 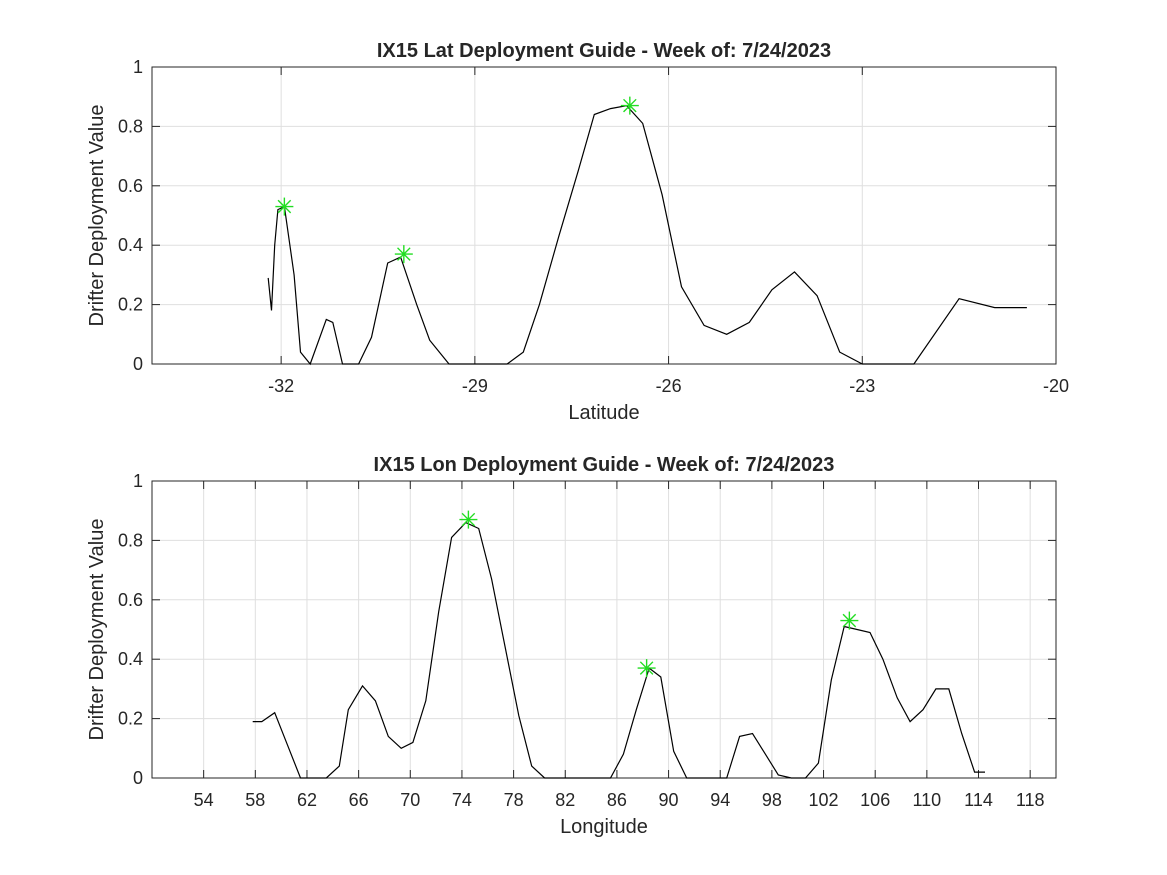 I want to click on lon-y-tick-label: 0.4, so click(x=130, y=659).